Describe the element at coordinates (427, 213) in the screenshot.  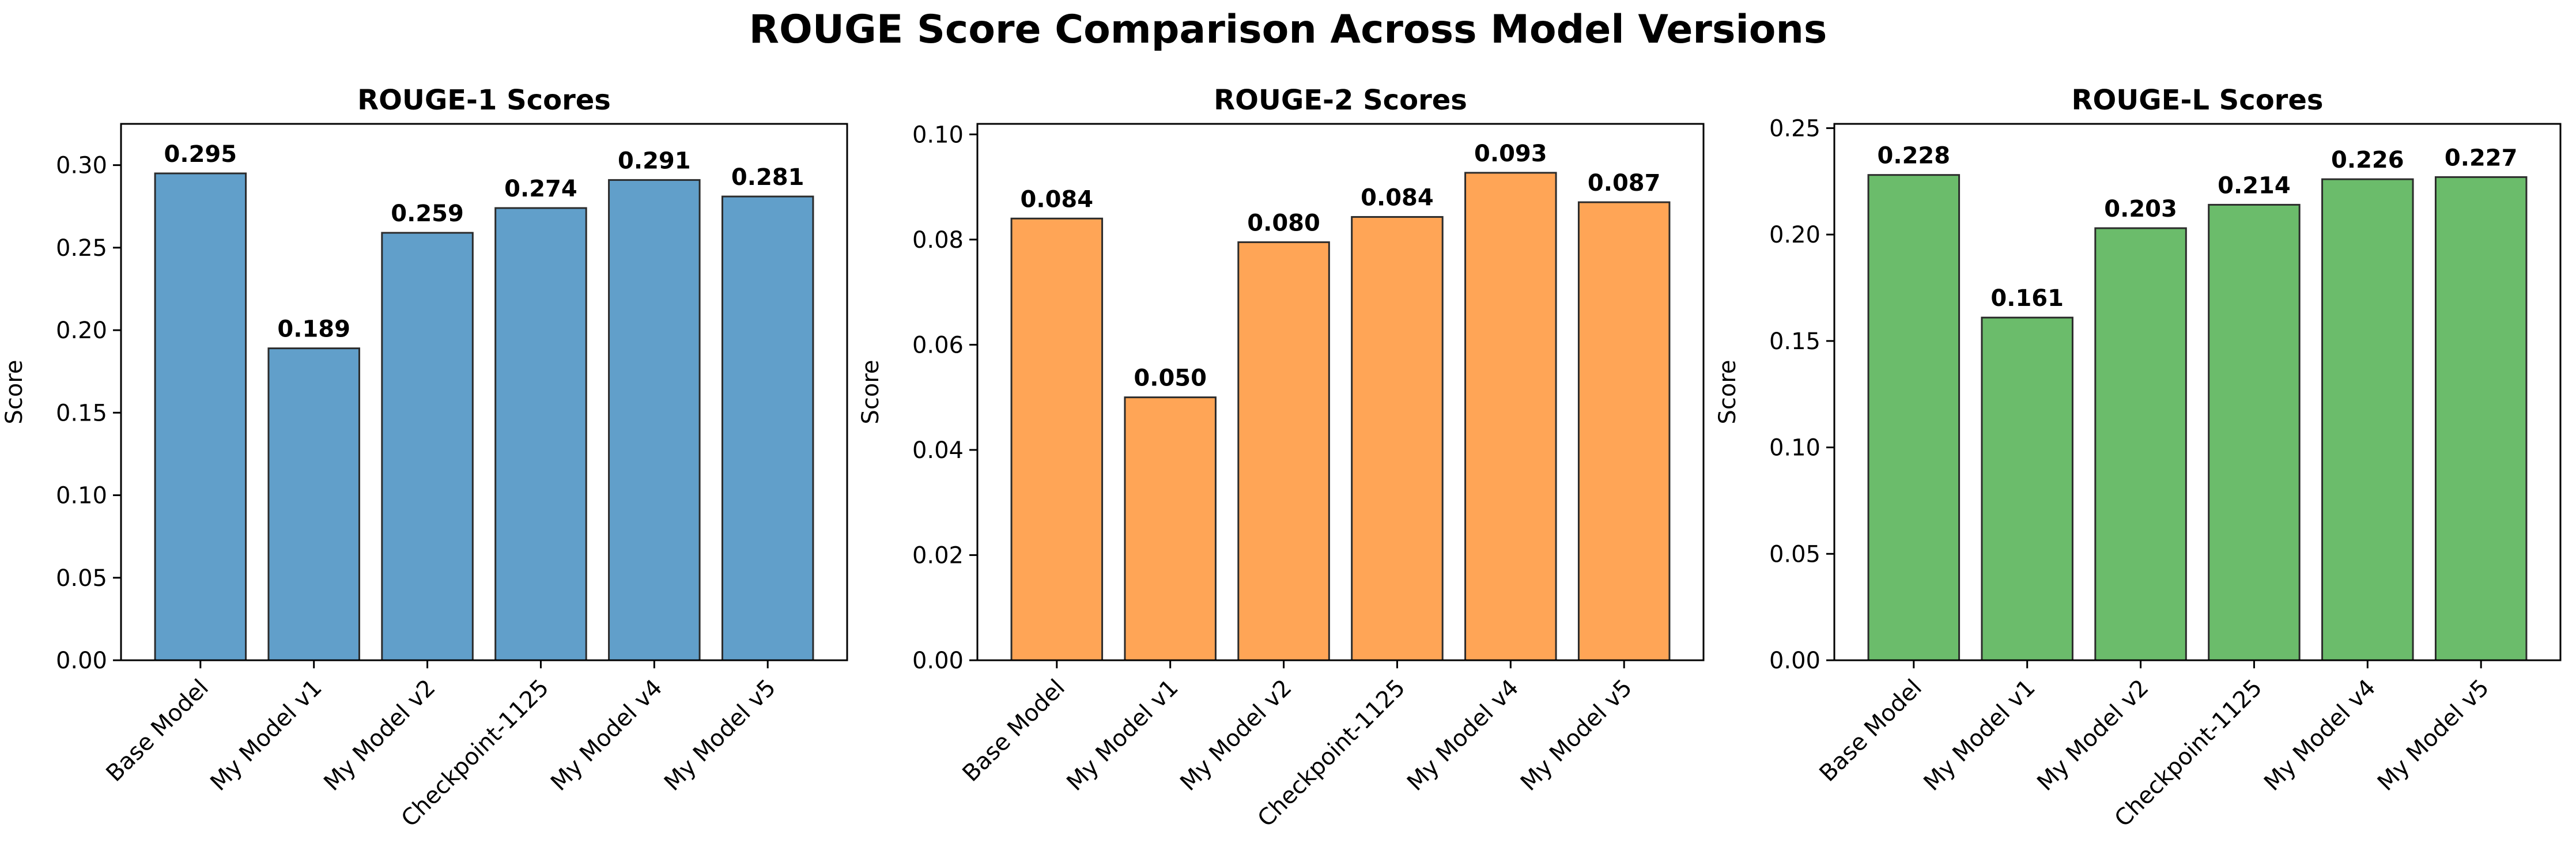
I see `bar-value-label: 0.259` at that location.